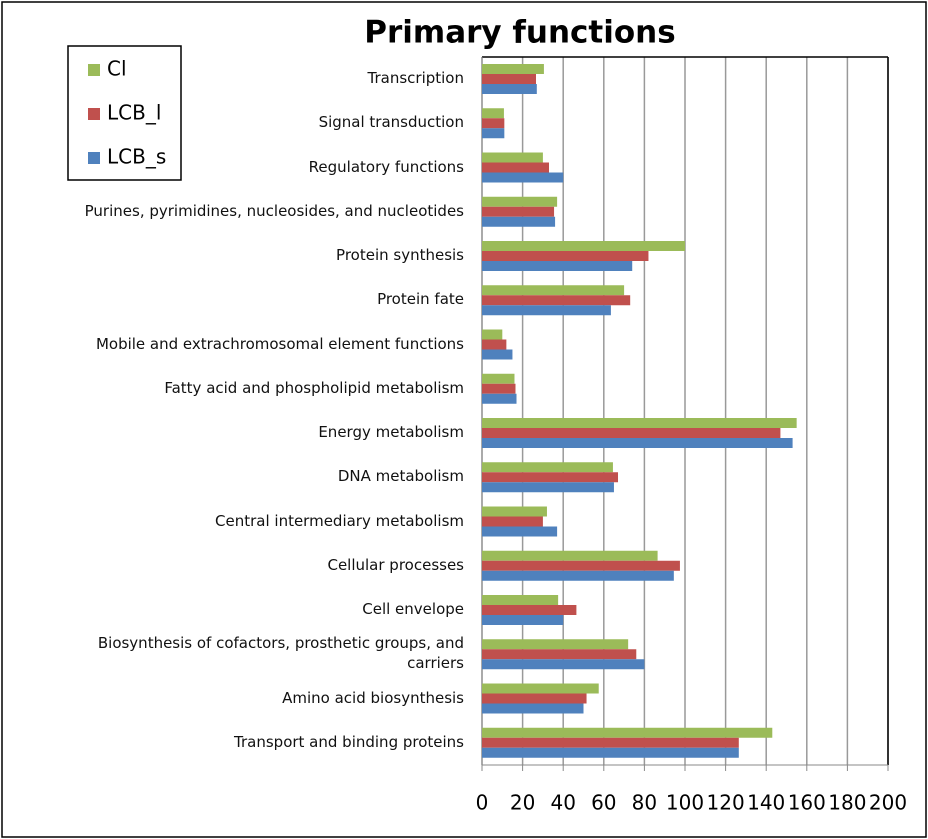  I want to click on x-tick-label: 200, so click(888, 803).